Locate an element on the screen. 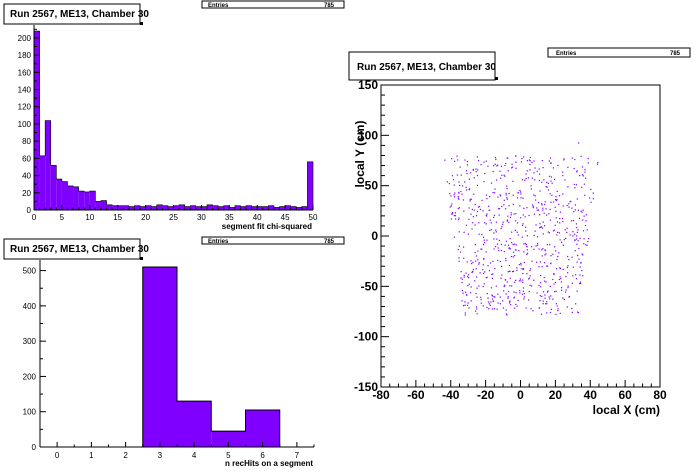 The image size is (696, 472). y-tick-label: 20 is located at coordinates (26, 193).